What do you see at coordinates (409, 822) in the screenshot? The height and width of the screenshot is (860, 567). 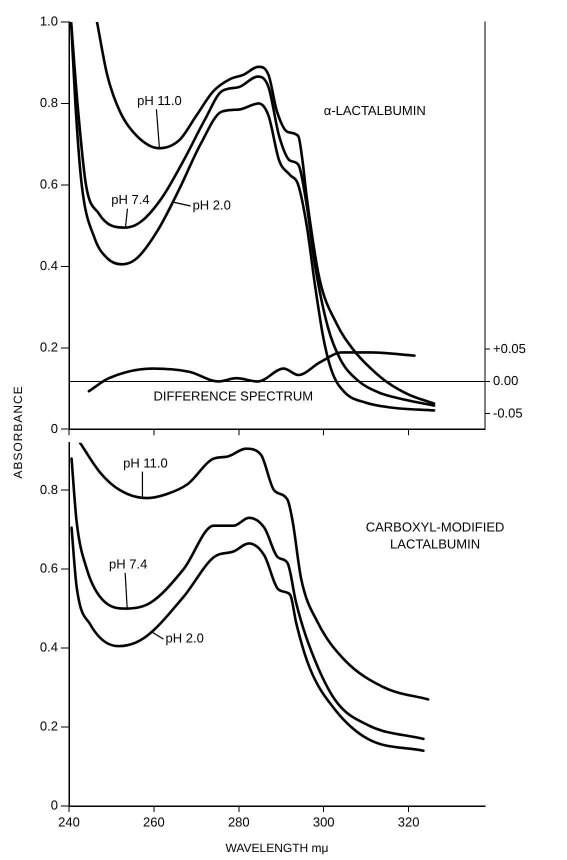 I see `x-tick-label: 320` at bounding box center [409, 822].